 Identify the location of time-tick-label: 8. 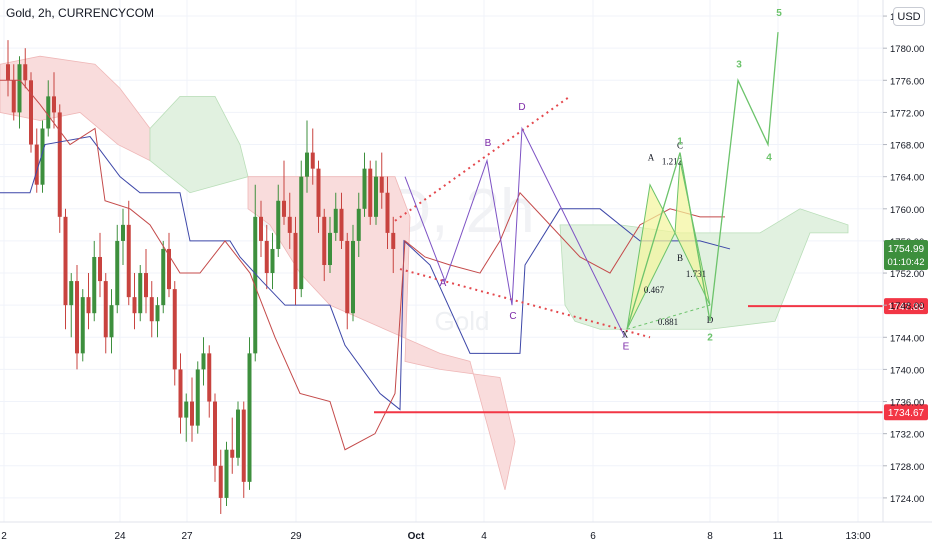
(710, 536).